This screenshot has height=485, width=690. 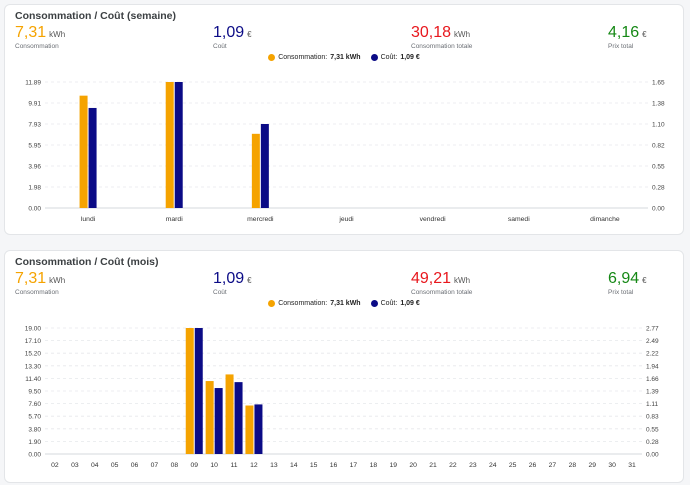 What do you see at coordinates (34, 104) in the screenshot?
I see `y-left-tick-label: 9.91` at bounding box center [34, 104].